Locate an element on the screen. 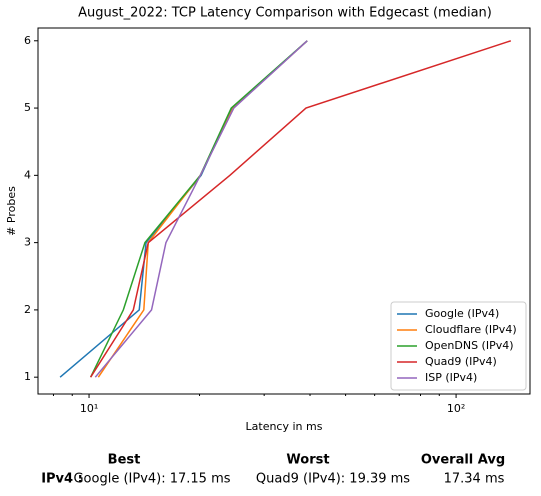  footer-cell: Quad9 (IPv4): 19.39 ms is located at coordinates (333, 479).